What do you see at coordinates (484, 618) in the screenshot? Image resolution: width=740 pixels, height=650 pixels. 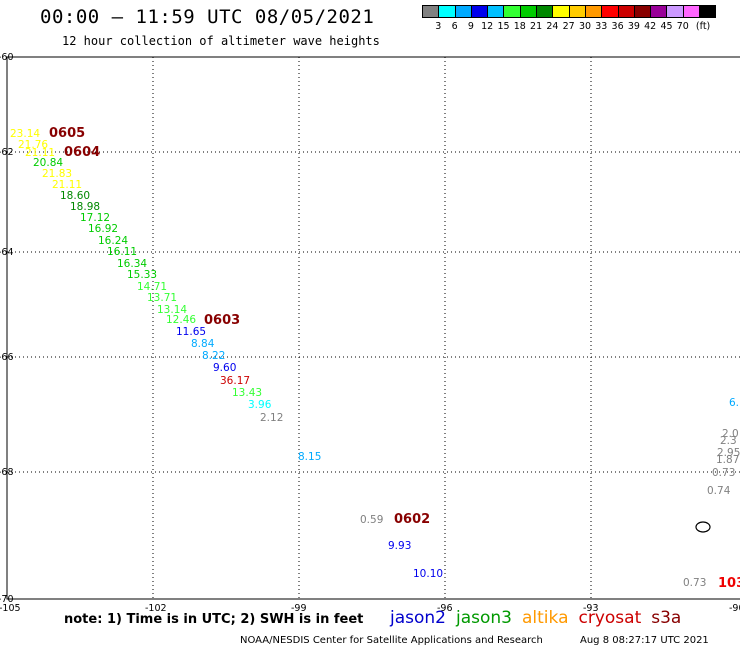 I see `satellite-name-jason3: jason3` at bounding box center [484, 618].